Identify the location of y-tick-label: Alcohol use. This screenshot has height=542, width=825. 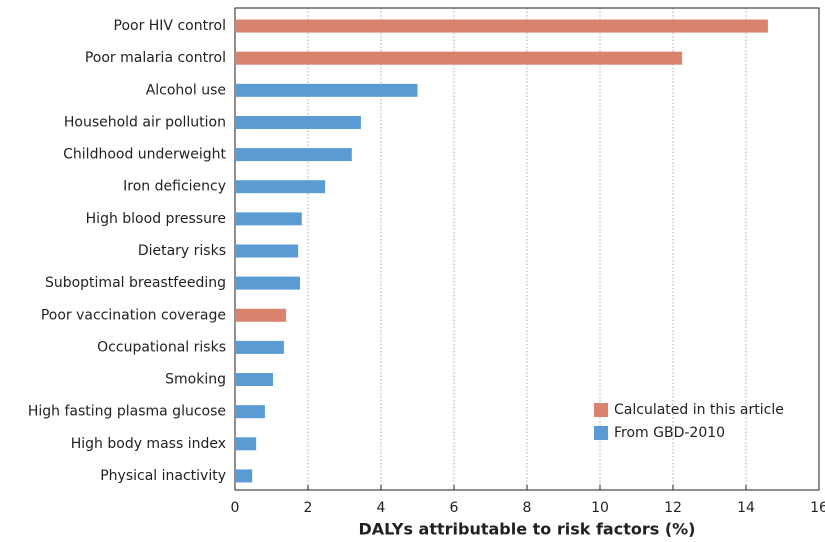
(186, 90).